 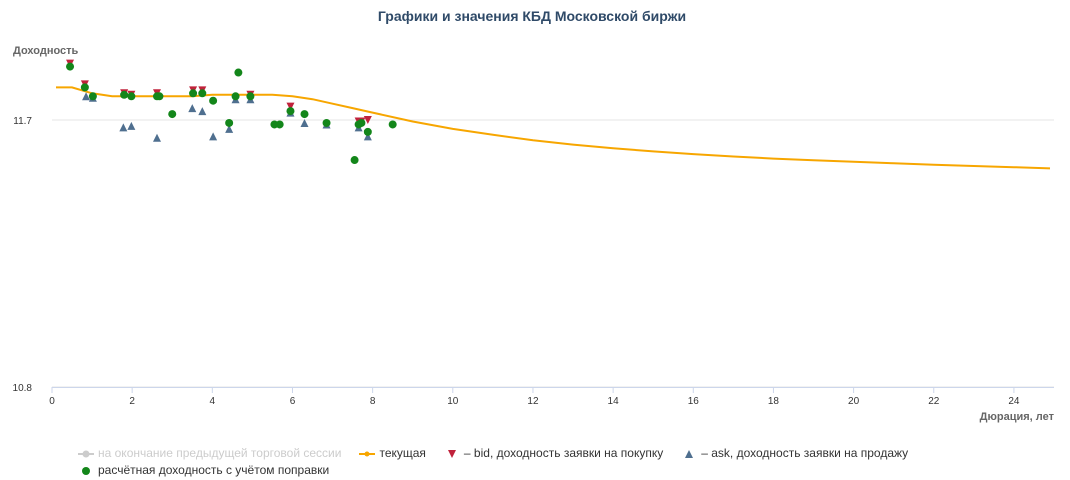 I want to click on x-tick-label: 8, so click(x=373, y=401).